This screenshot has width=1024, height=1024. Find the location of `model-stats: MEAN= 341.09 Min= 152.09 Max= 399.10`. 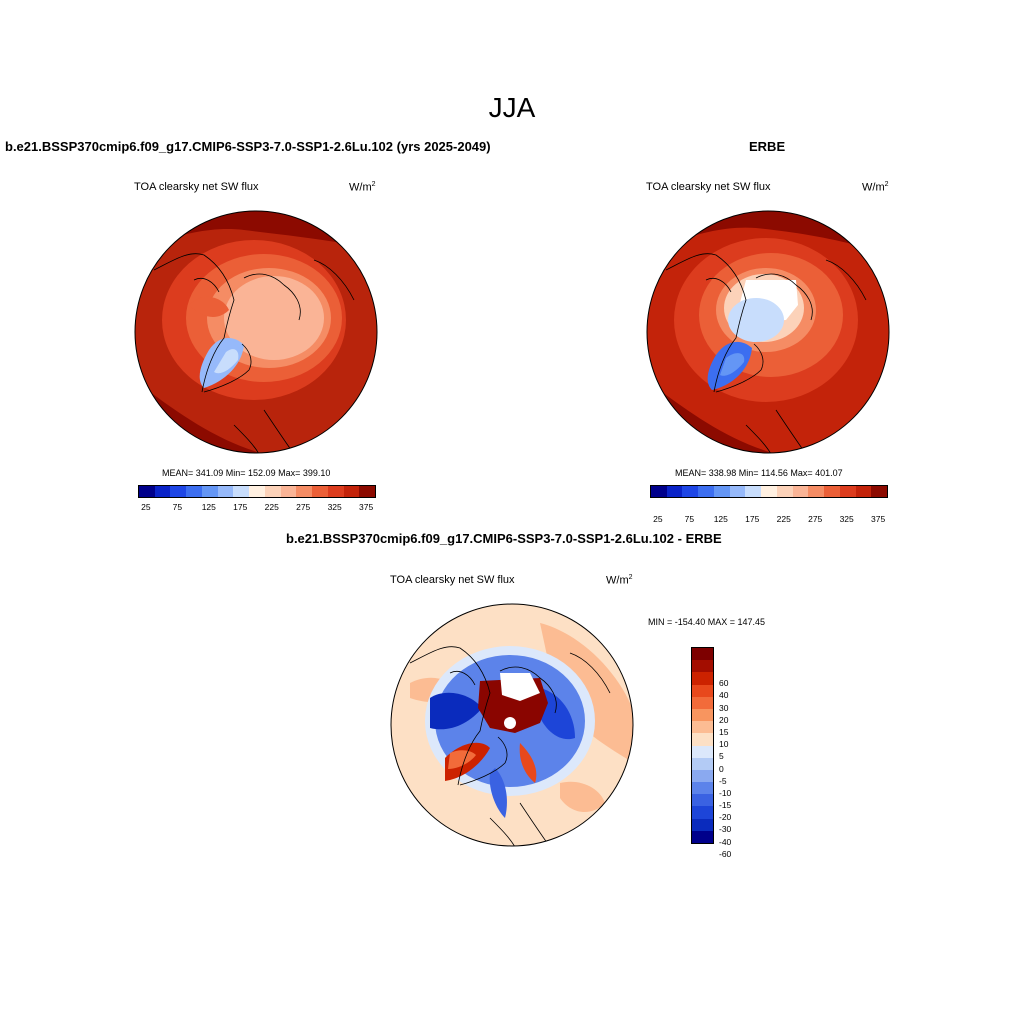

model-stats: MEAN= 341.09 Min= 152.09 Max= 399.10 is located at coordinates (246, 473).